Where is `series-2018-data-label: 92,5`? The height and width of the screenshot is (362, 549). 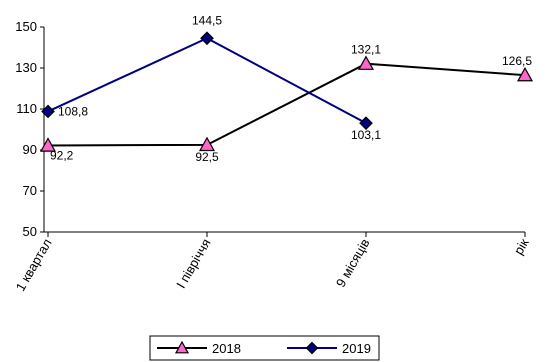 series-2018-data-label: 92,5 is located at coordinates (207, 157).